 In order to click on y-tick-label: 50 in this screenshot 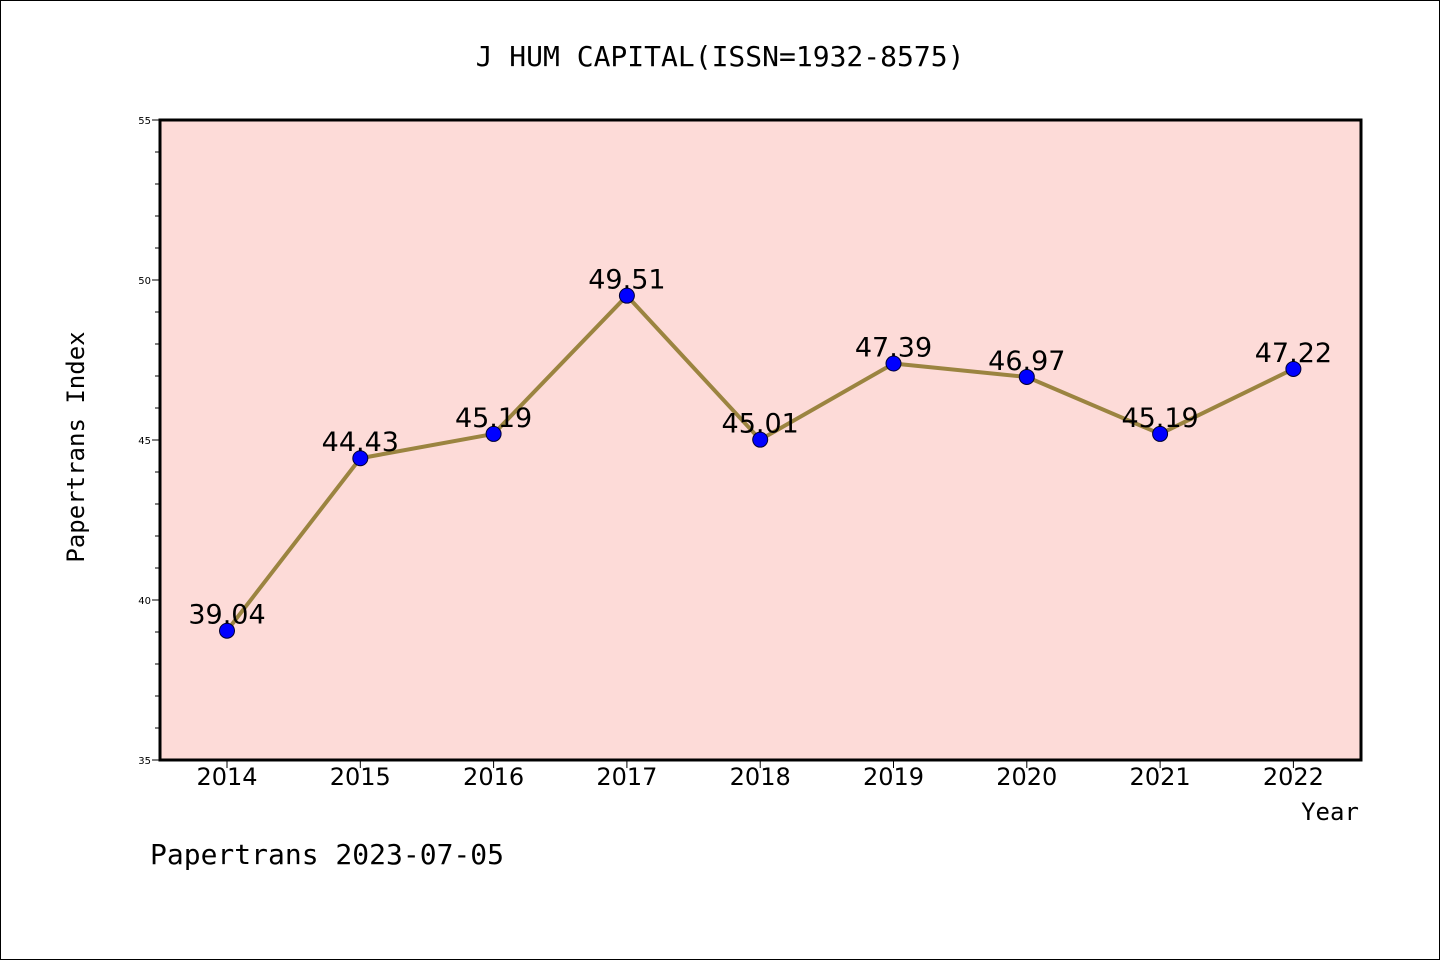, I will do `click(144, 281)`.